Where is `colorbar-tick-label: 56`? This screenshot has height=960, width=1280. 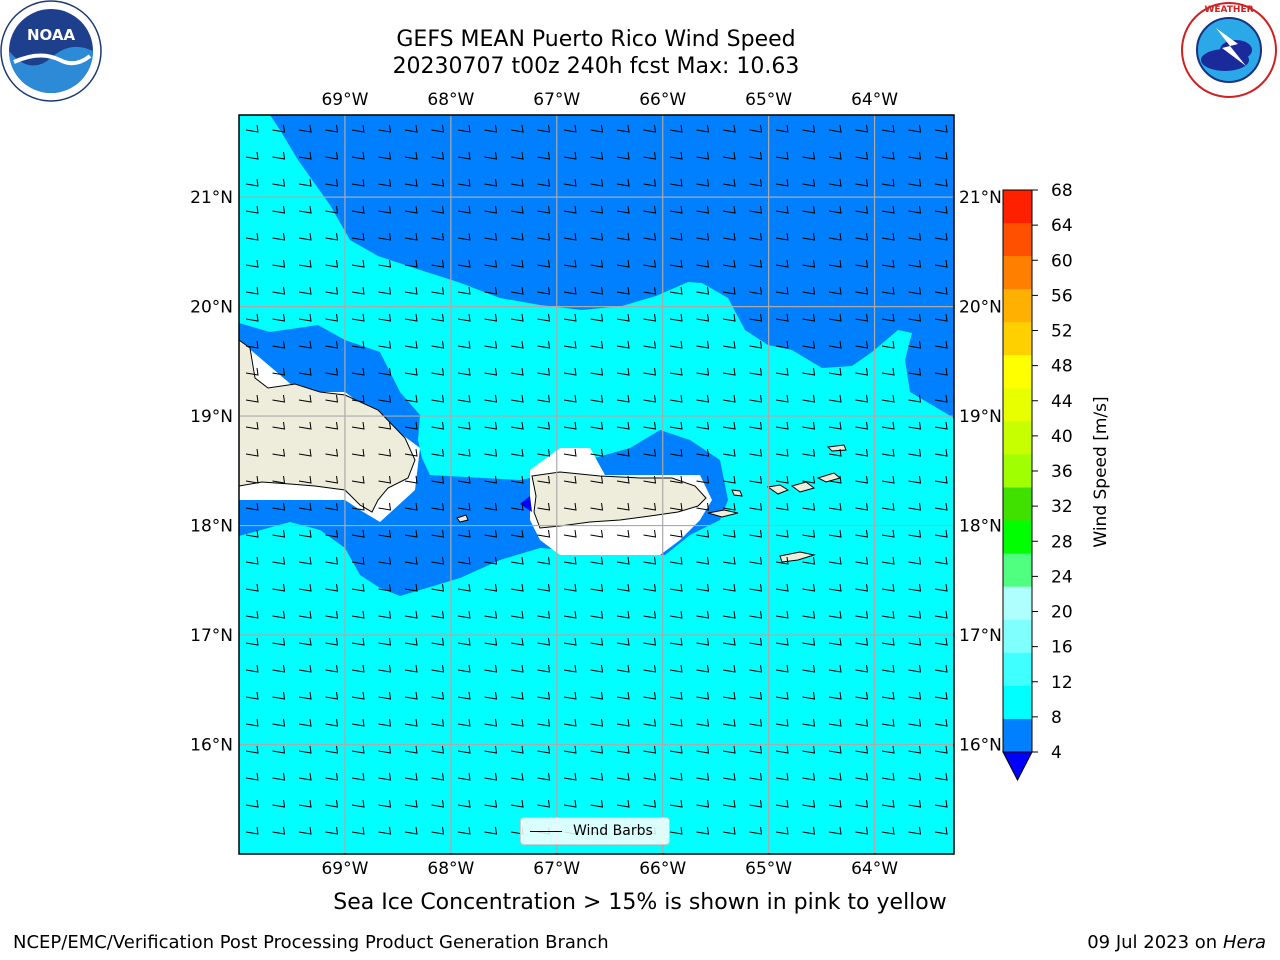
colorbar-tick-label: 56 is located at coordinates (1062, 296).